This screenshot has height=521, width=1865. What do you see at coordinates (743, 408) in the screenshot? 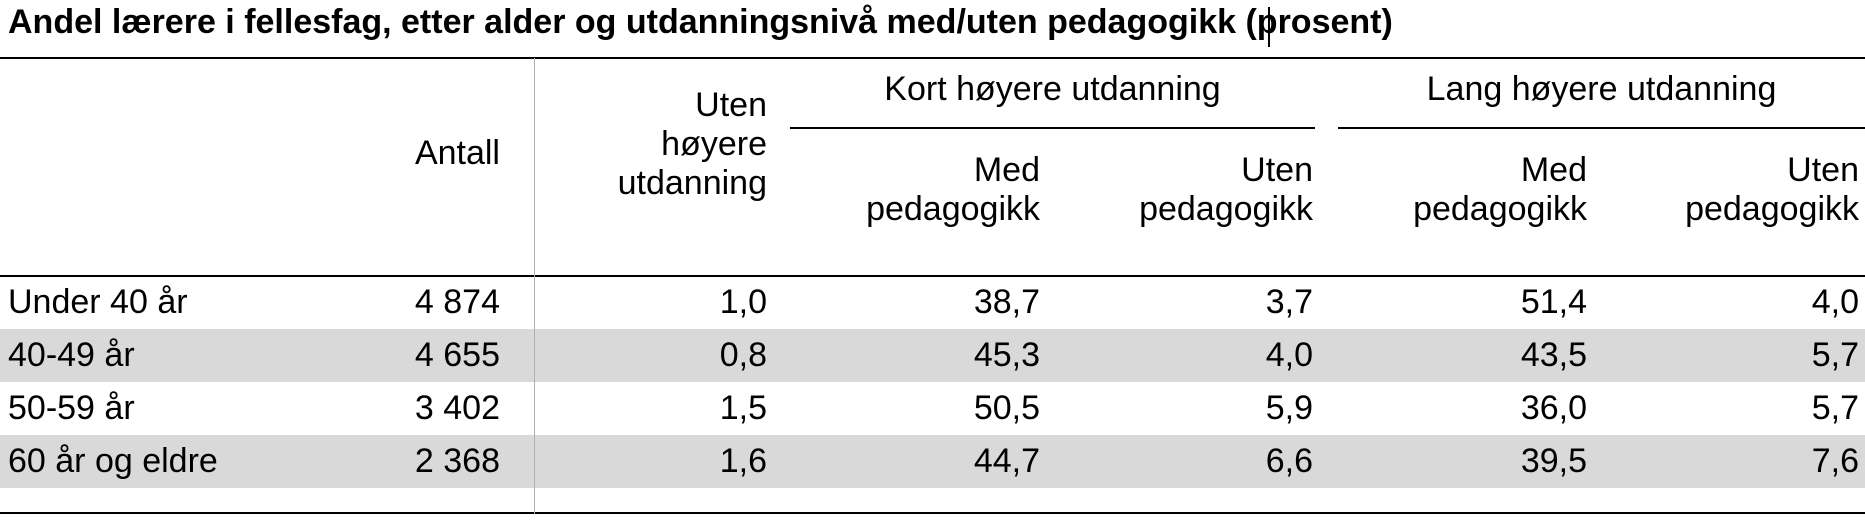
I see `cell-uten-hoyere: 1,5` at bounding box center [743, 408].